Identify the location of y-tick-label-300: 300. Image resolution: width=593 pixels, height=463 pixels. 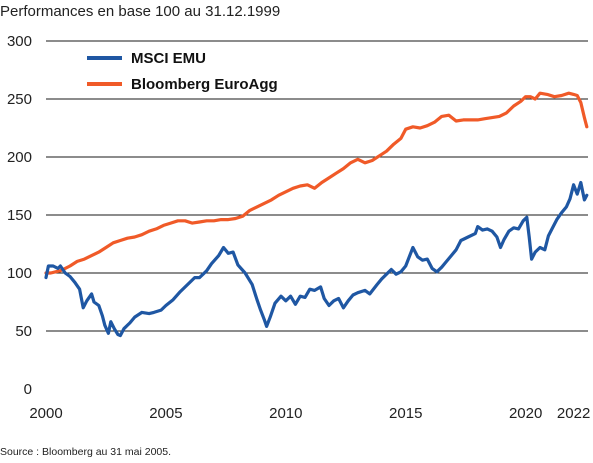
(19, 41).